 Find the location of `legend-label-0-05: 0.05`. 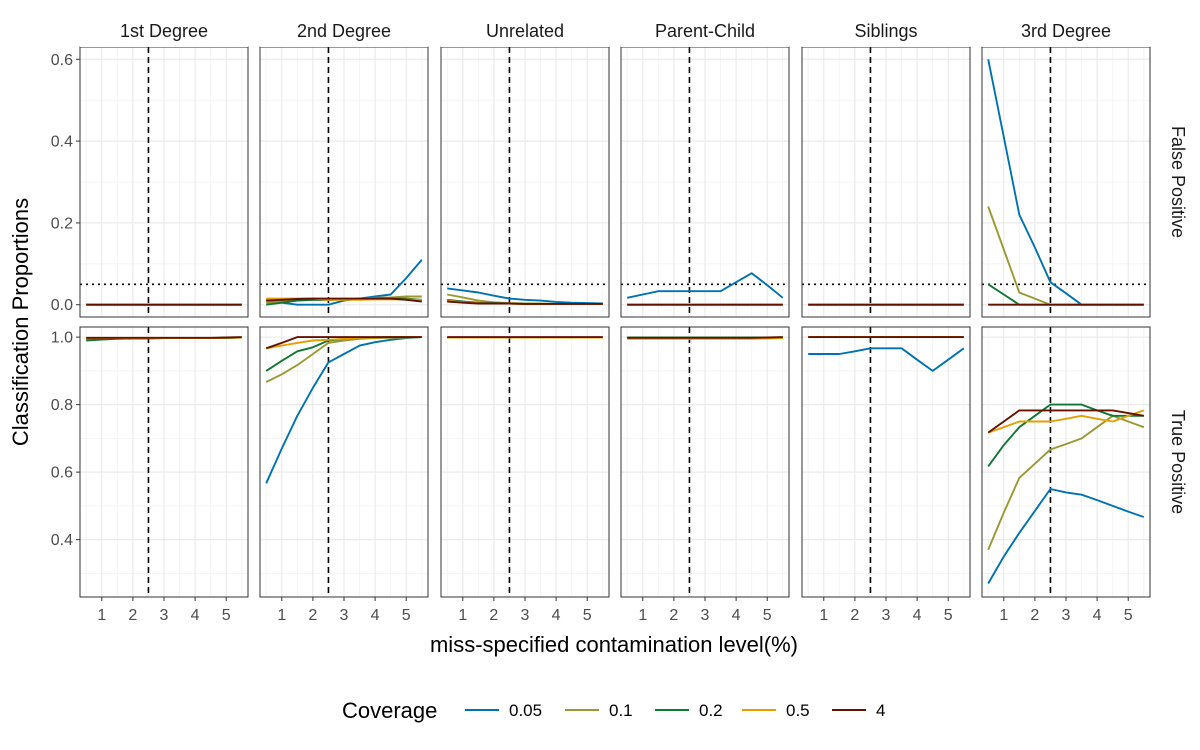

legend-label-0-05: 0.05 is located at coordinates (525, 710).